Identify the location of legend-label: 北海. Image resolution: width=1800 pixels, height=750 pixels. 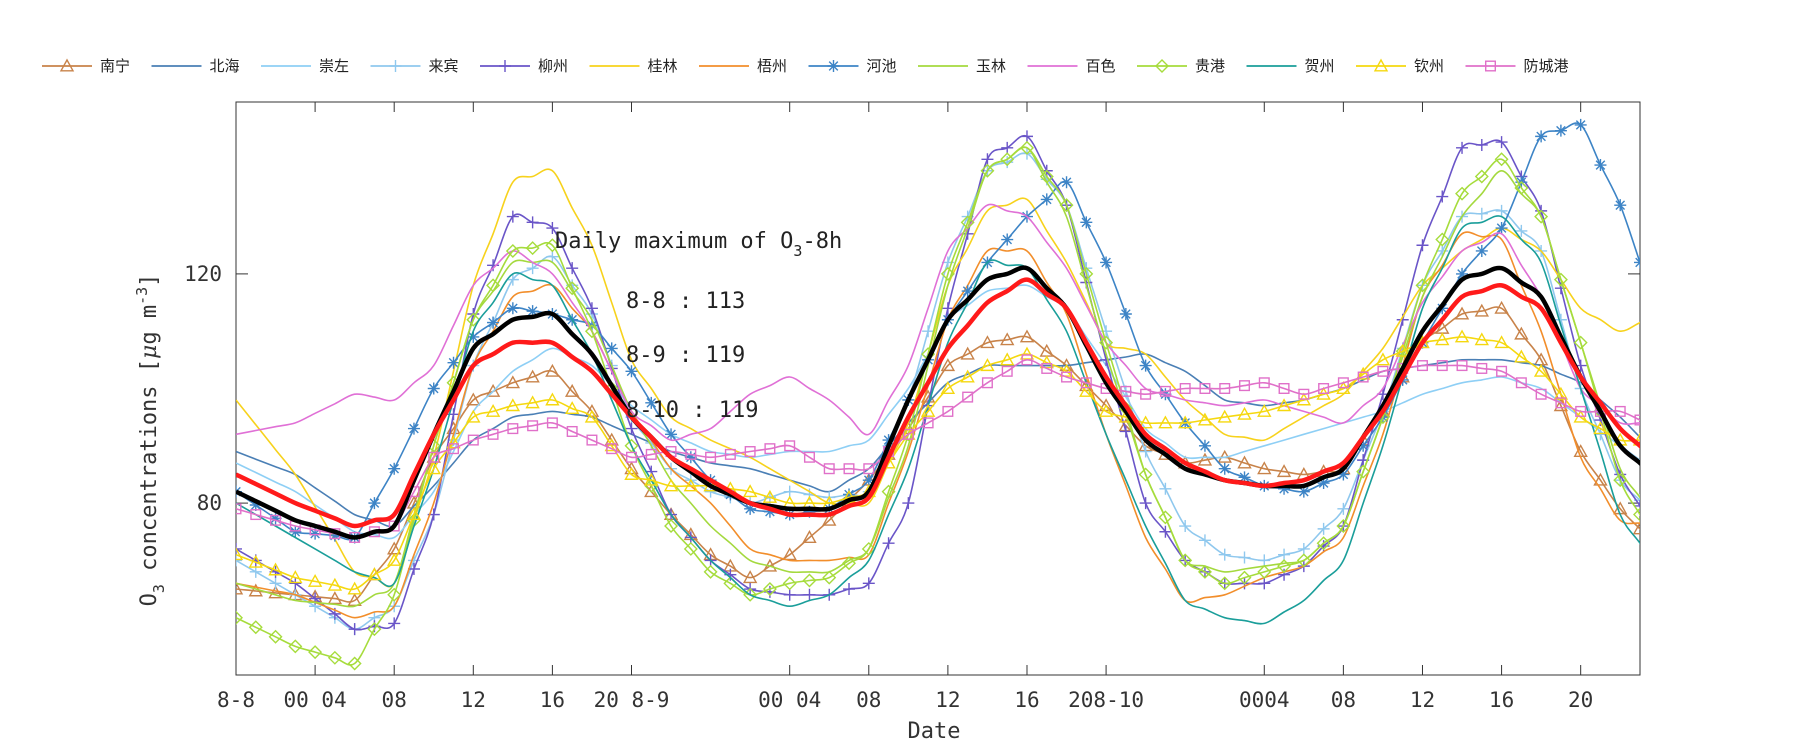
(225, 66).